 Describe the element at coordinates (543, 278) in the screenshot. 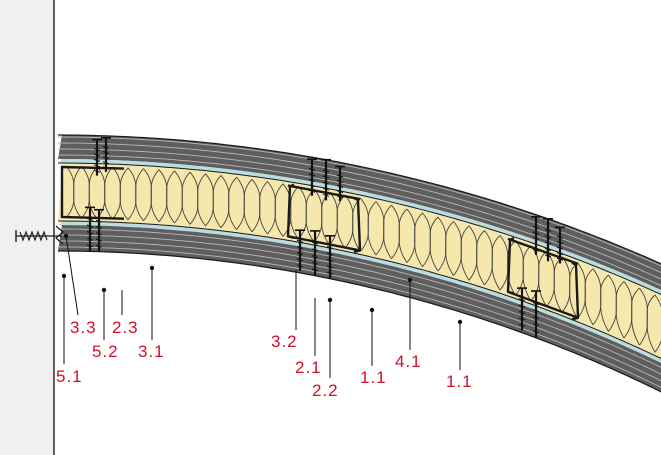

I see `stud-profile-right` at that location.